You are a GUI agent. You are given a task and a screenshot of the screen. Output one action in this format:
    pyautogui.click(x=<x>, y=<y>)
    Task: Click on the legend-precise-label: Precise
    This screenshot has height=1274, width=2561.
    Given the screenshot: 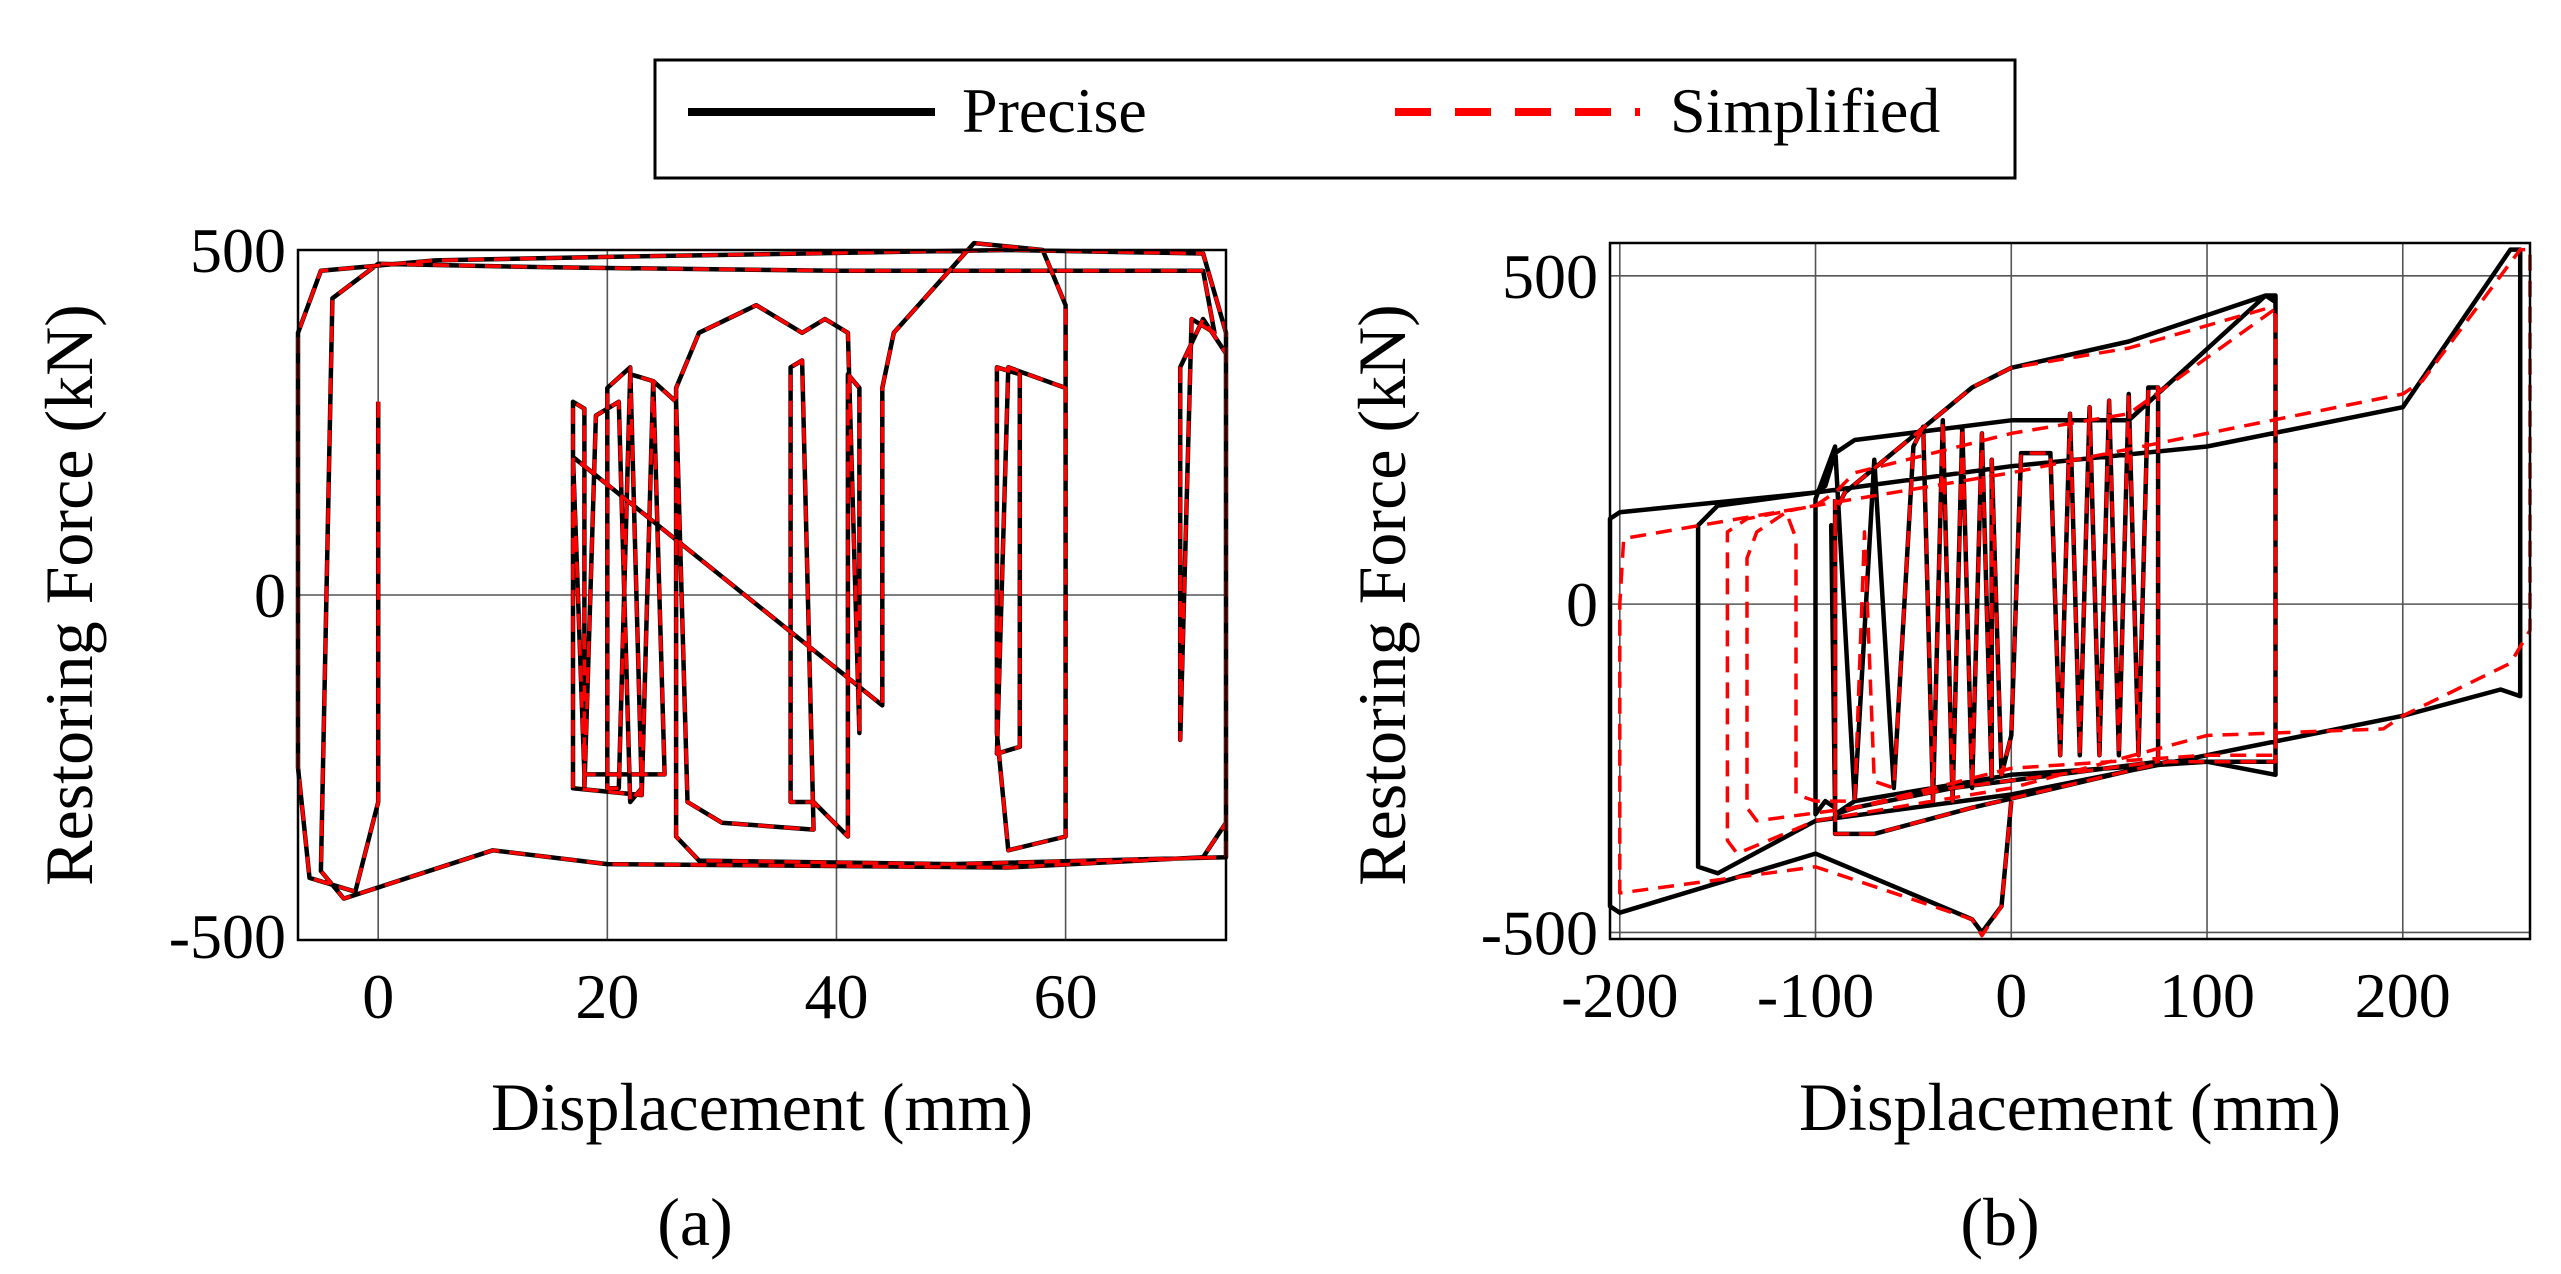 What is the action you would take?
    pyautogui.click(x=1054, y=110)
    